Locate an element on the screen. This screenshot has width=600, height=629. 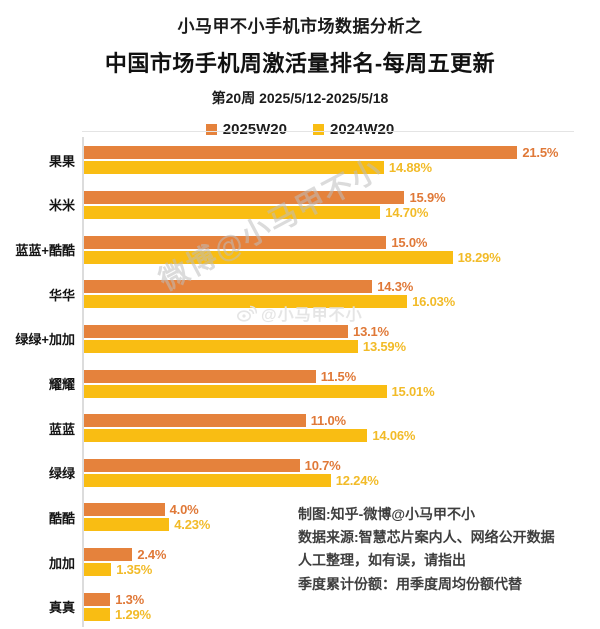
bar-line: 14.06% is located at coordinates (342, 436).